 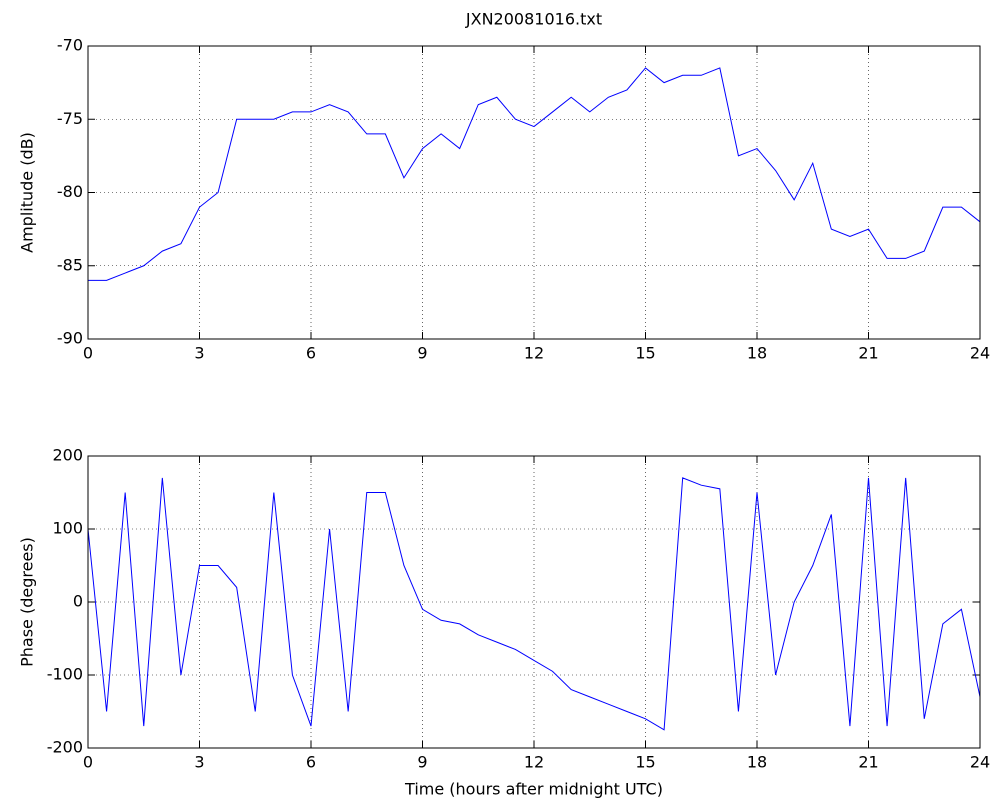 What do you see at coordinates (70, 118) in the screenshot?
I see `y-tick-label: -75` at bounding box center [70, 118].